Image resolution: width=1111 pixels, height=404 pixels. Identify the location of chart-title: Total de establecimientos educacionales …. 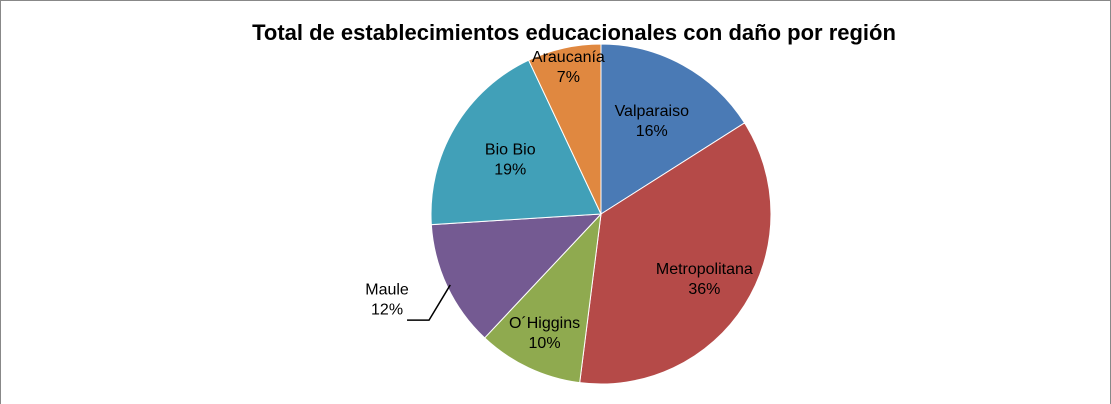
(574, 32).